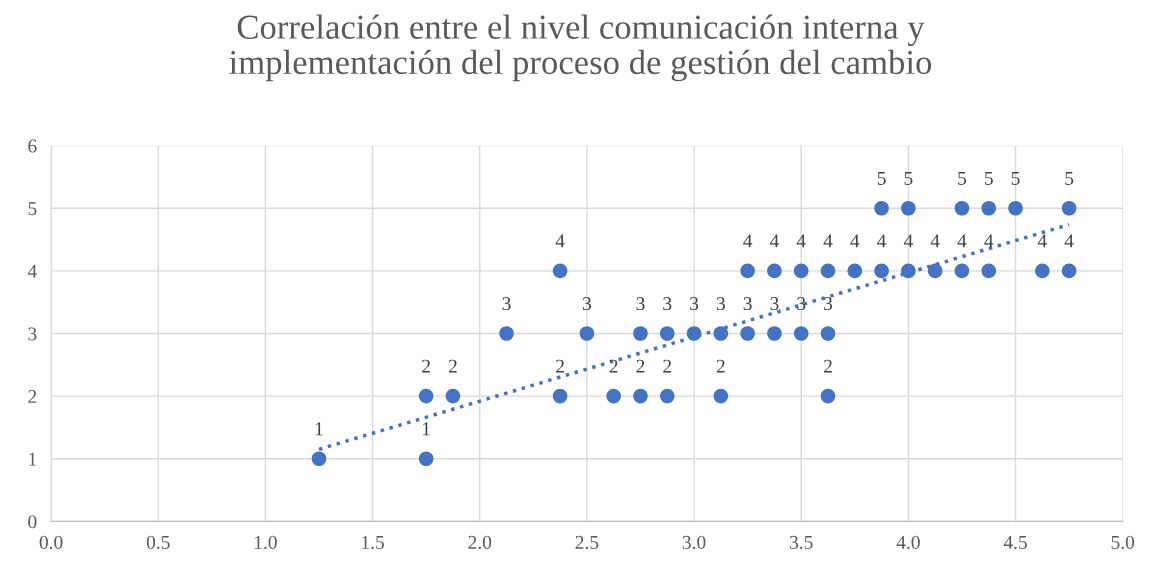 This screenshot has height=578, width=1161. I want to click on y-tick-label: 5, so click(32, 209).